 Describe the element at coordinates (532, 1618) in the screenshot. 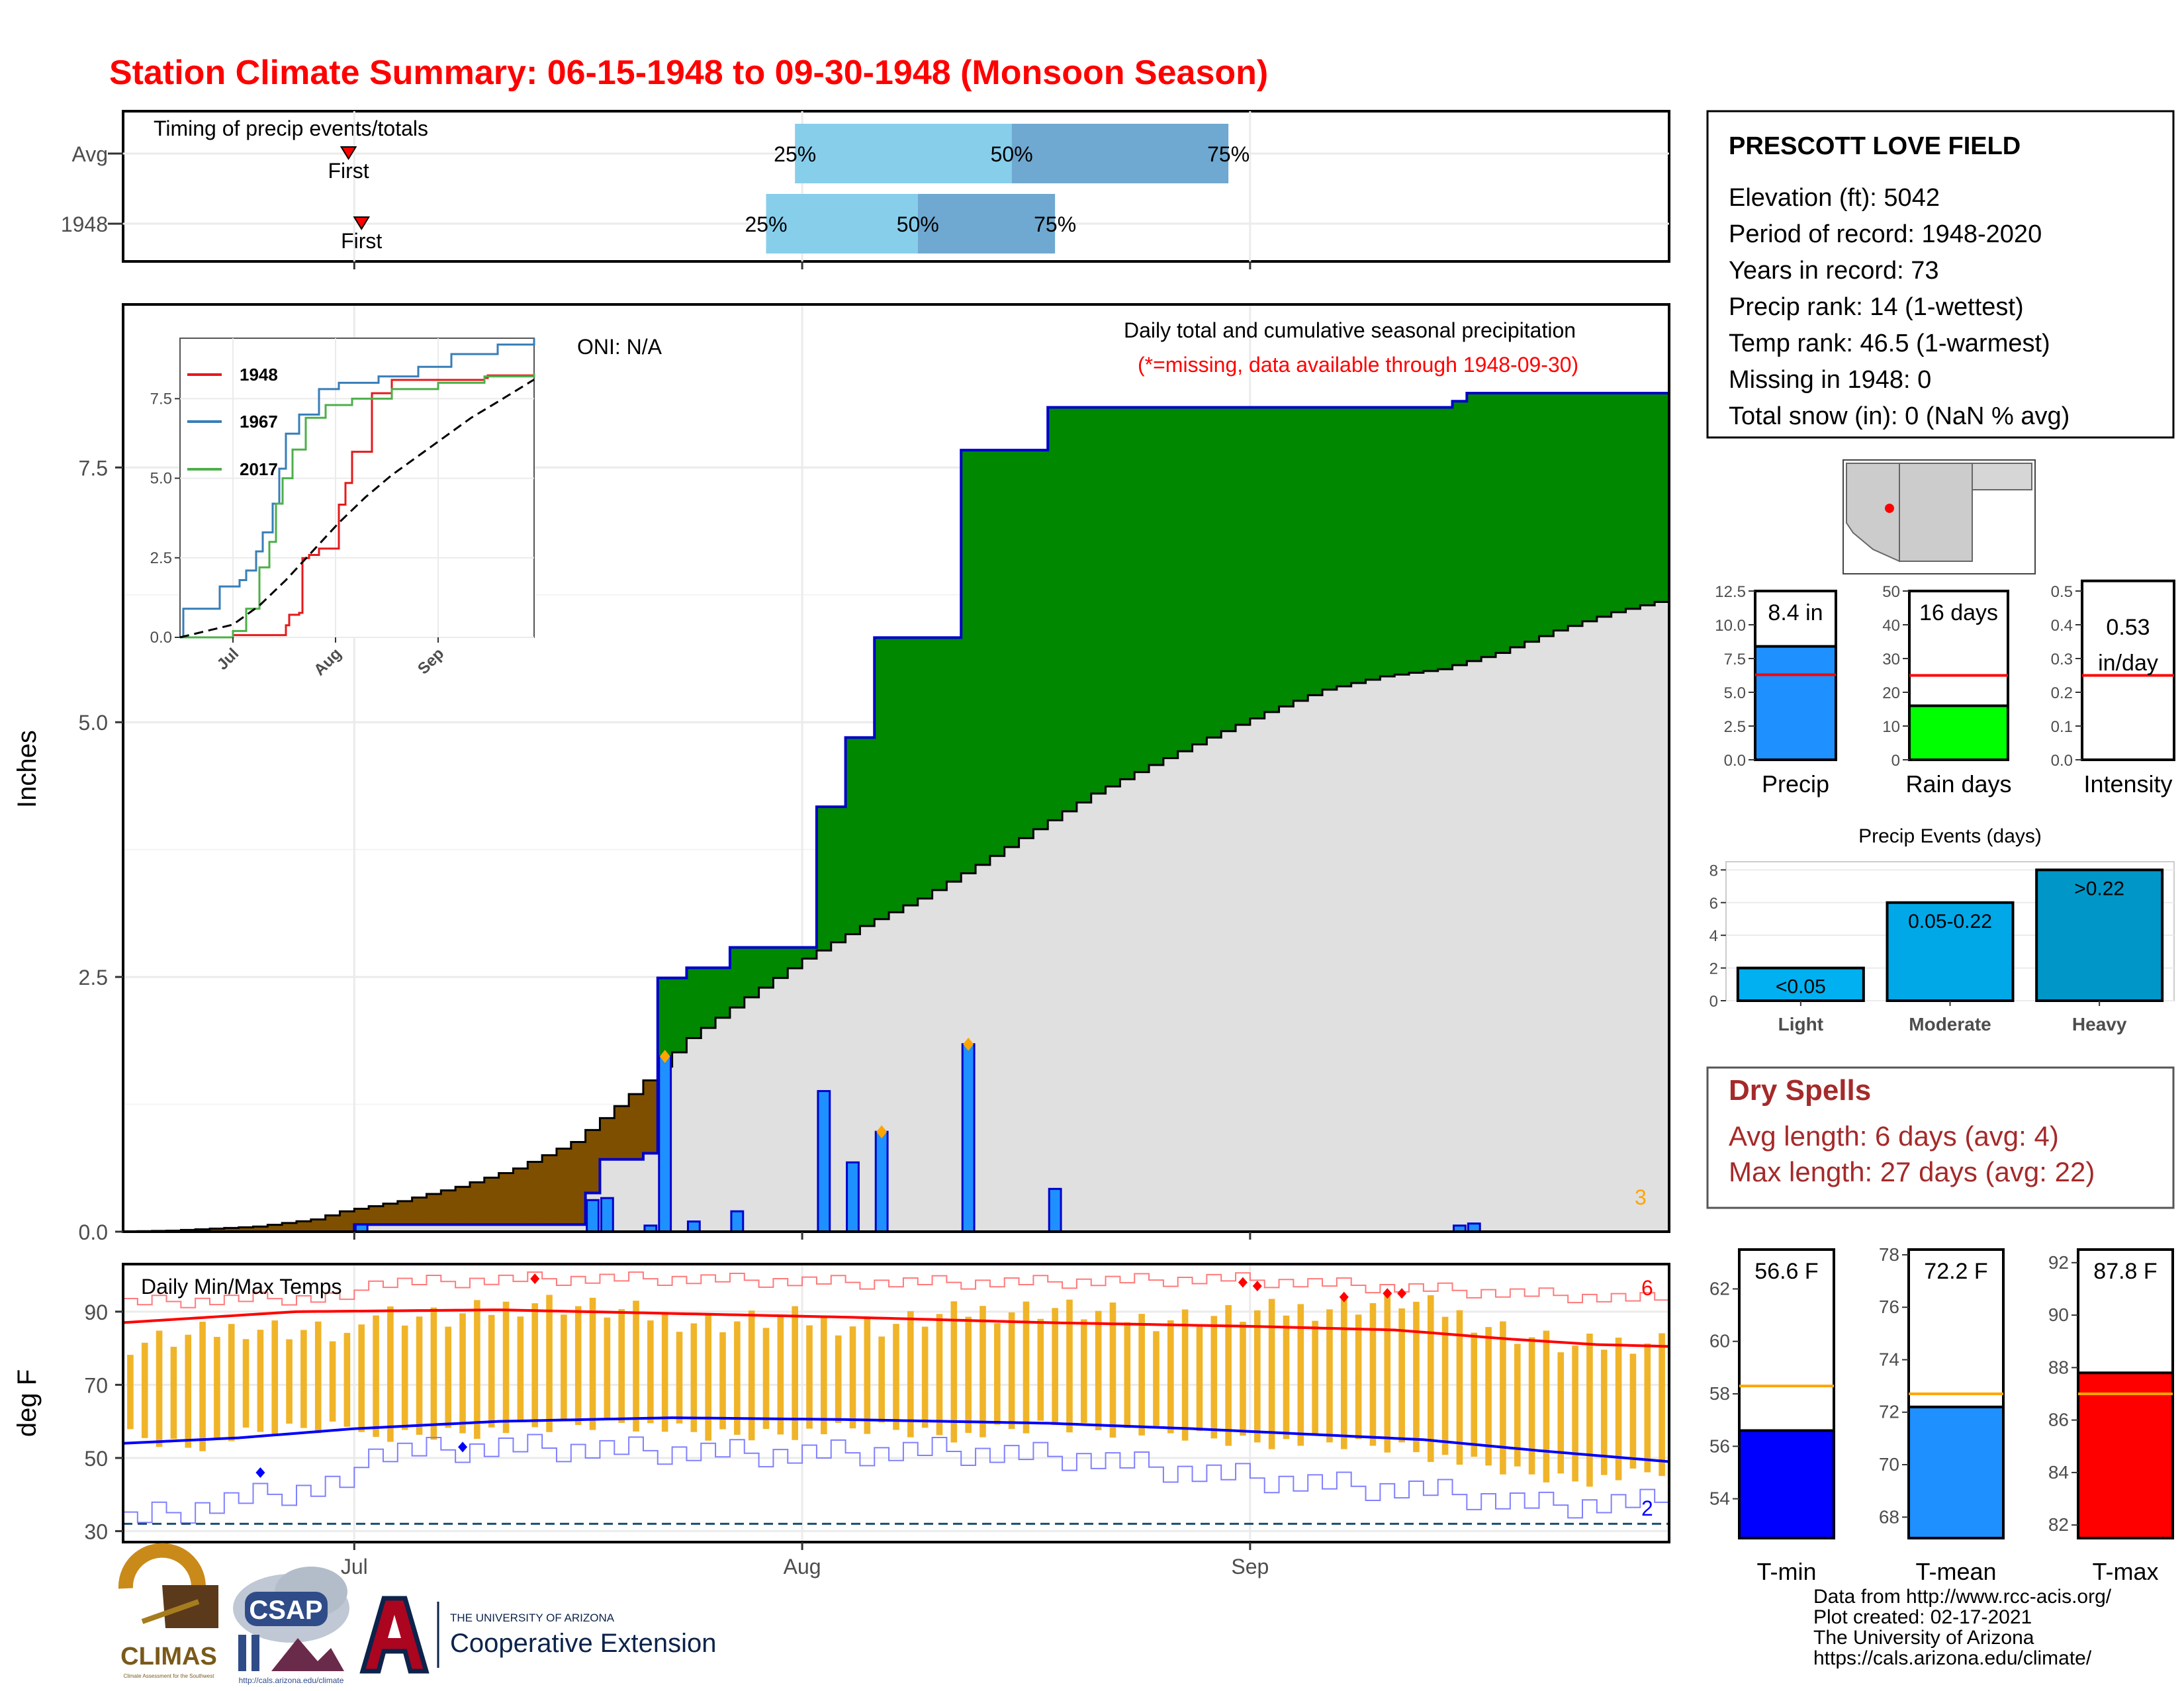

I see `ua-logo-small-text: THE UNIVERSITY OF ARIZONA` at that location.